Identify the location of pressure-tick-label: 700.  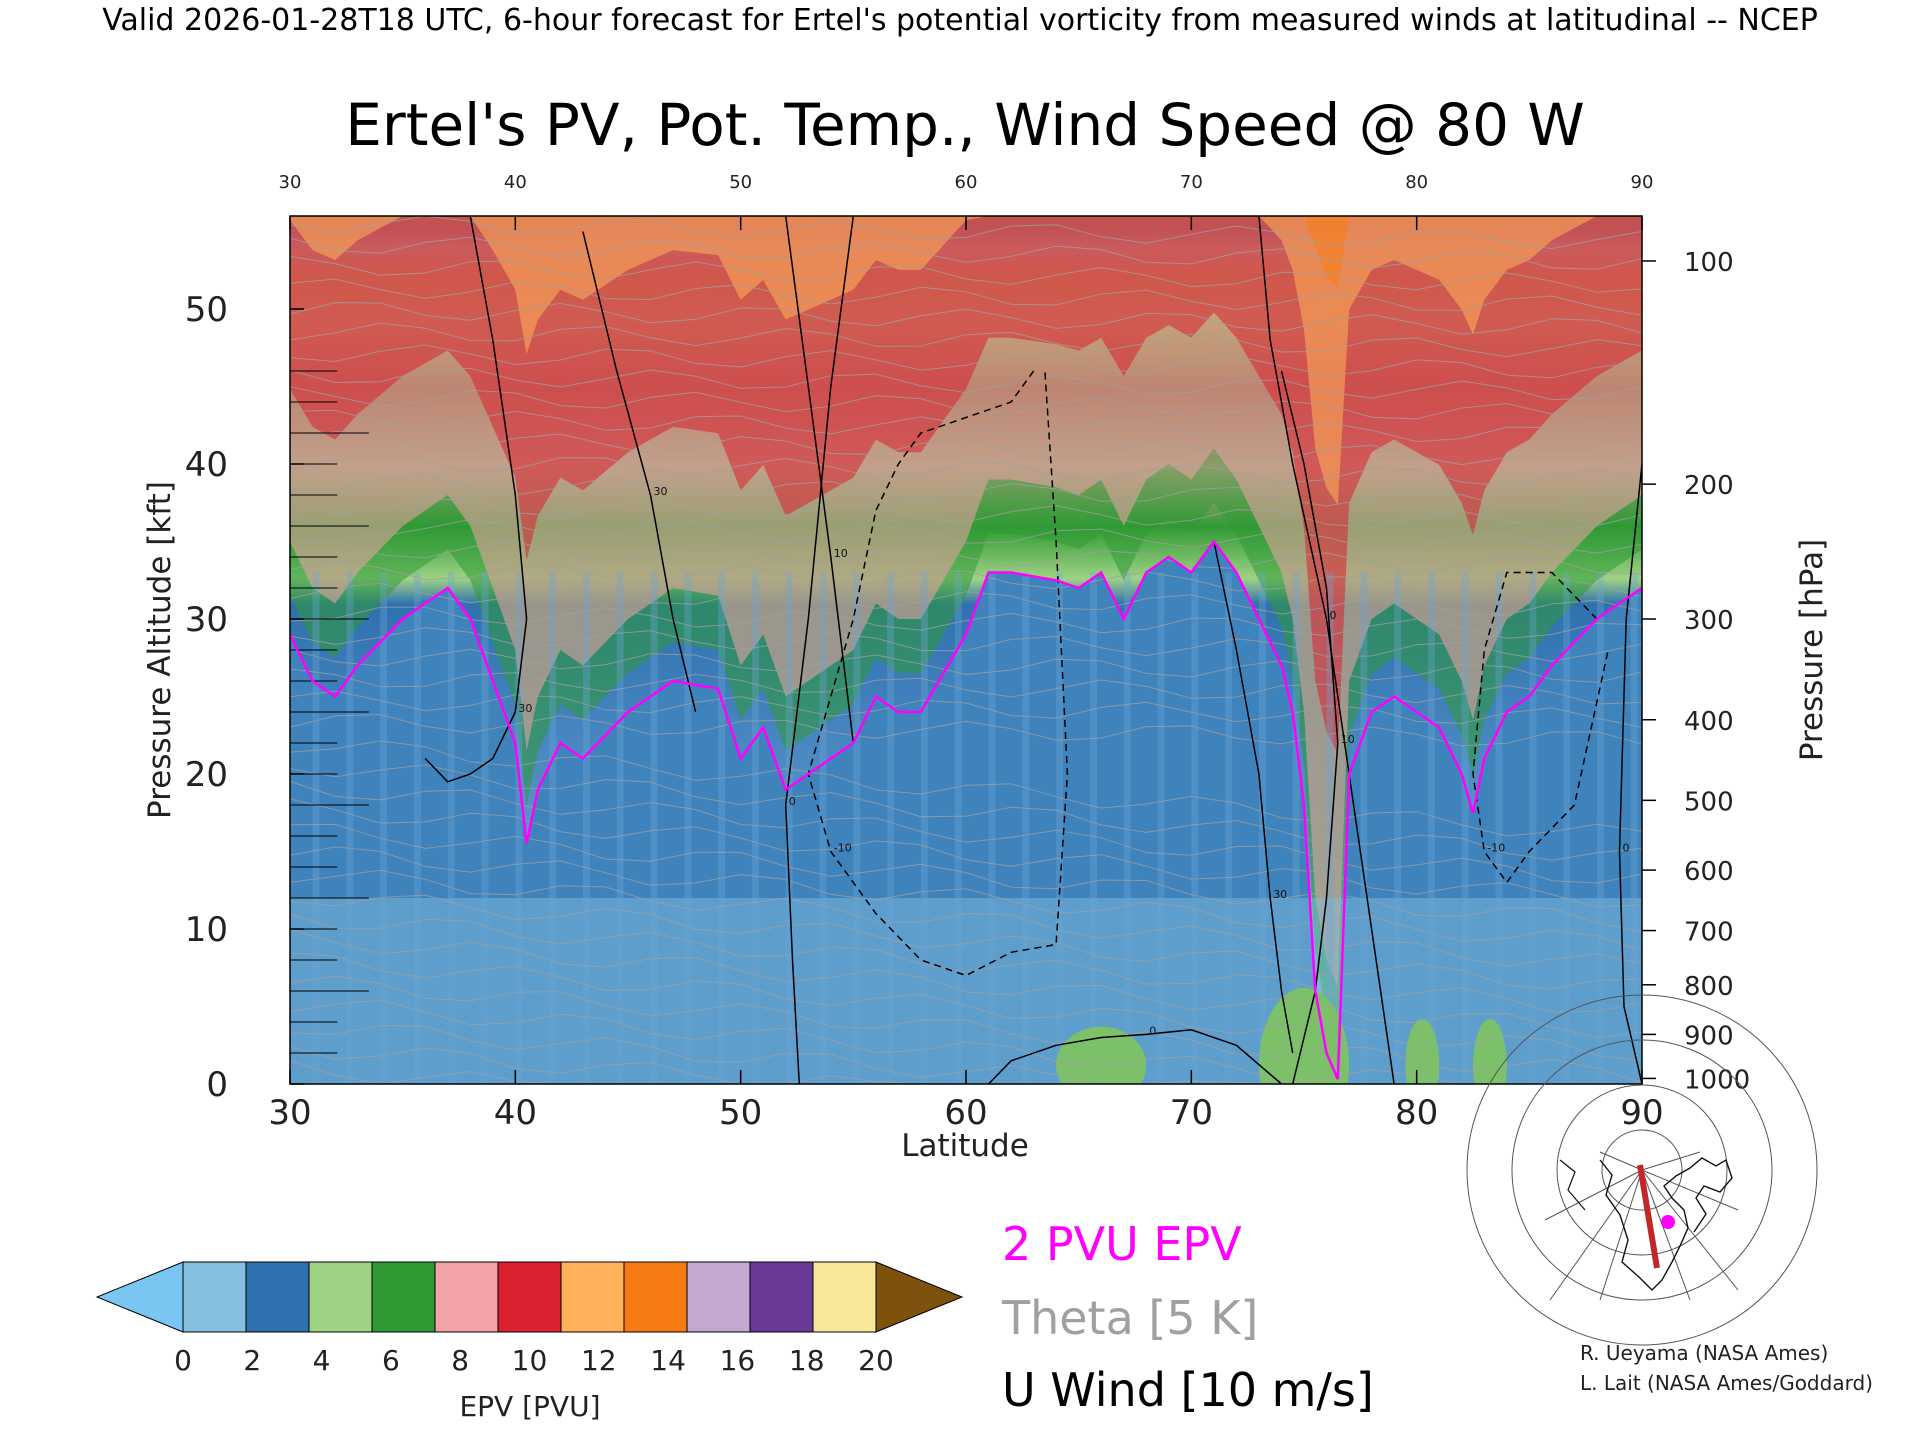
(1709, 933).